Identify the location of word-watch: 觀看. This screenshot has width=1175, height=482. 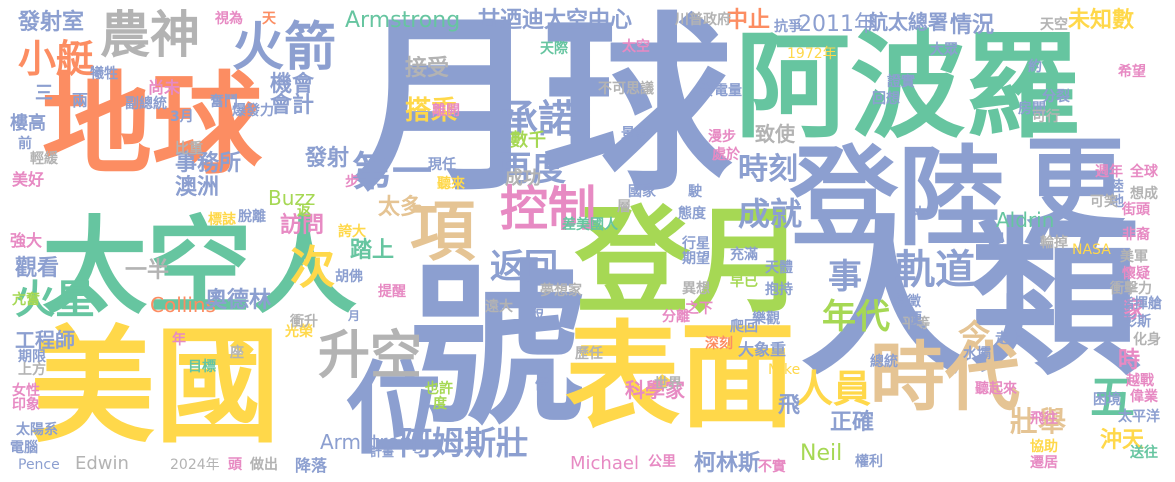
(37, 268).